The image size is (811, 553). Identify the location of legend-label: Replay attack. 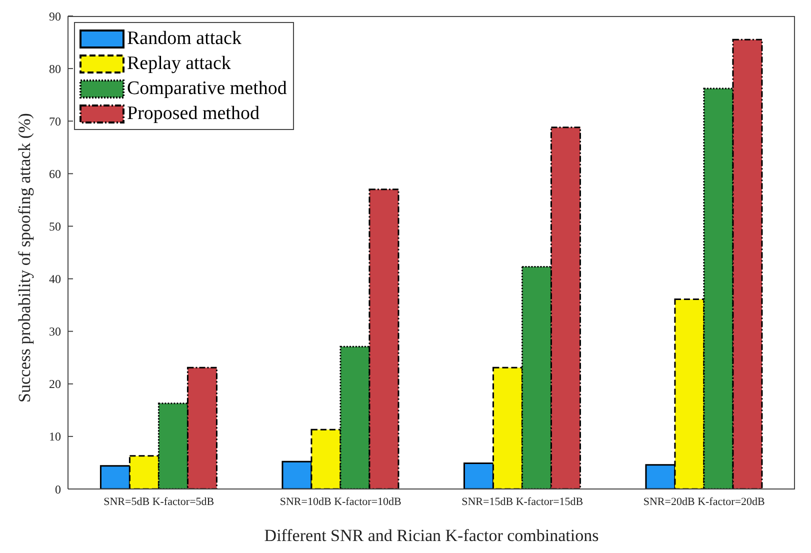
(179, 64).